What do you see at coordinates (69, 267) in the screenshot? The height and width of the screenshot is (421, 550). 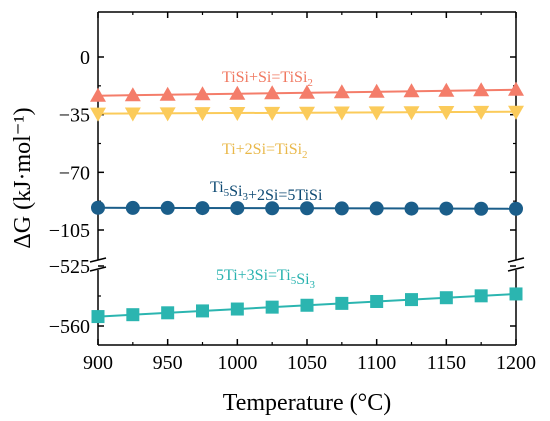 I see `y-tick-label: −525` at bounding box center [69, 267].